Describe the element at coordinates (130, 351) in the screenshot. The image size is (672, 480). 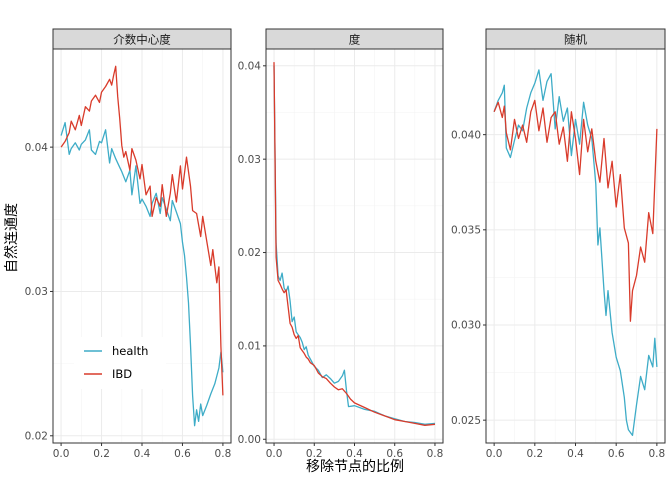
I see `legend-label-health: health` at that location.